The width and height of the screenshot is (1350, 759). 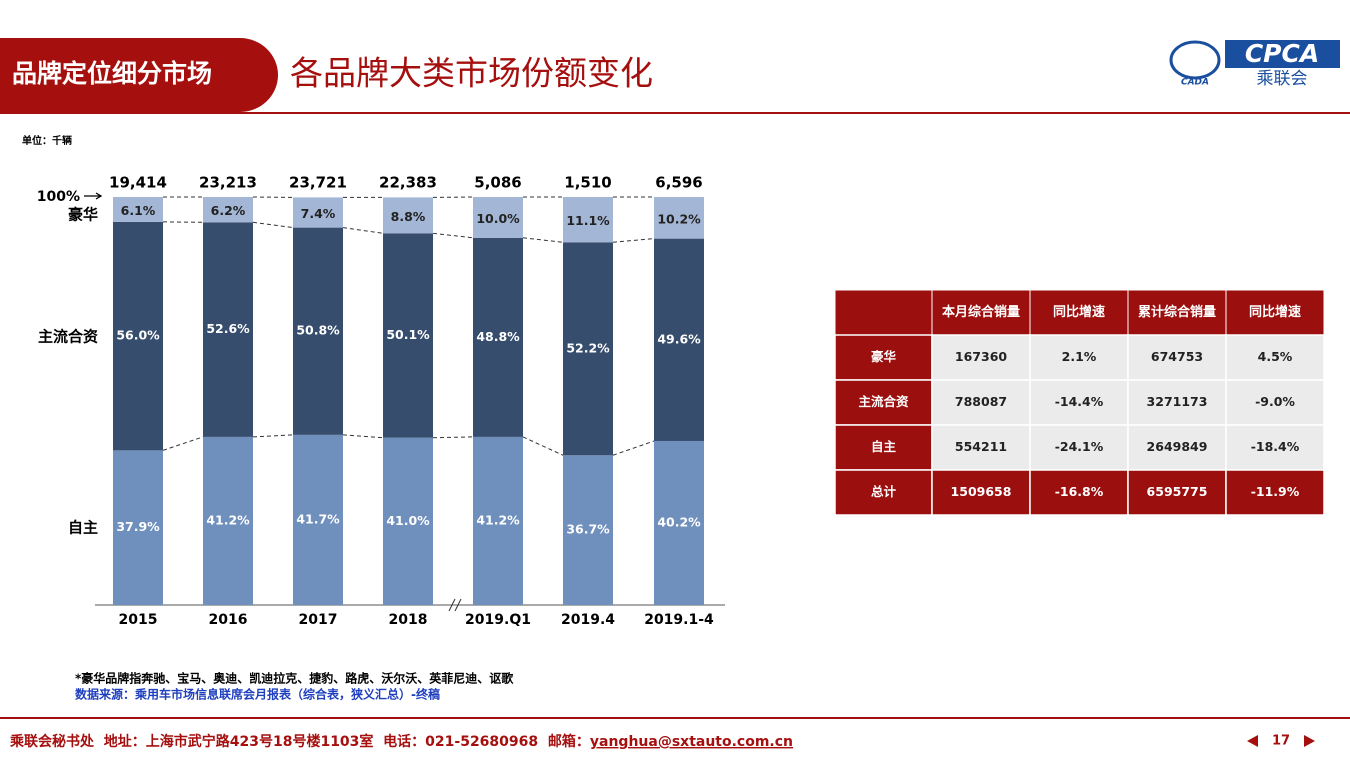 What do you see at coordinates (981, 491) in the screenshot?
I see `table-cell-text: 1509658` at bounding box center [981, 491].